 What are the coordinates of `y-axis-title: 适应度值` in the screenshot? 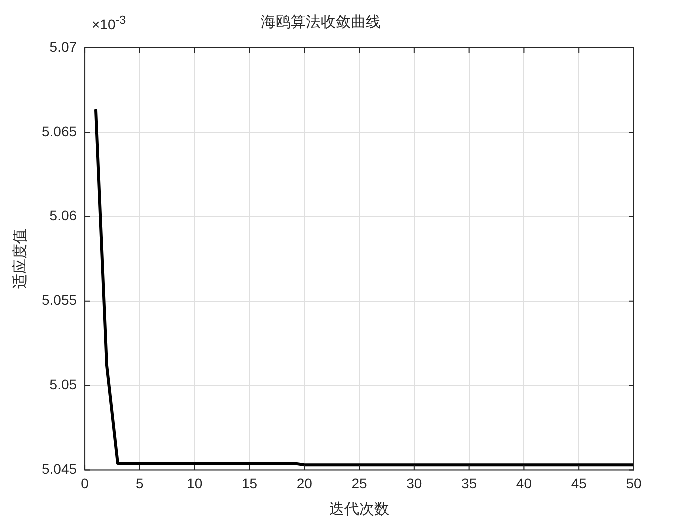 It's located at (21, 259).